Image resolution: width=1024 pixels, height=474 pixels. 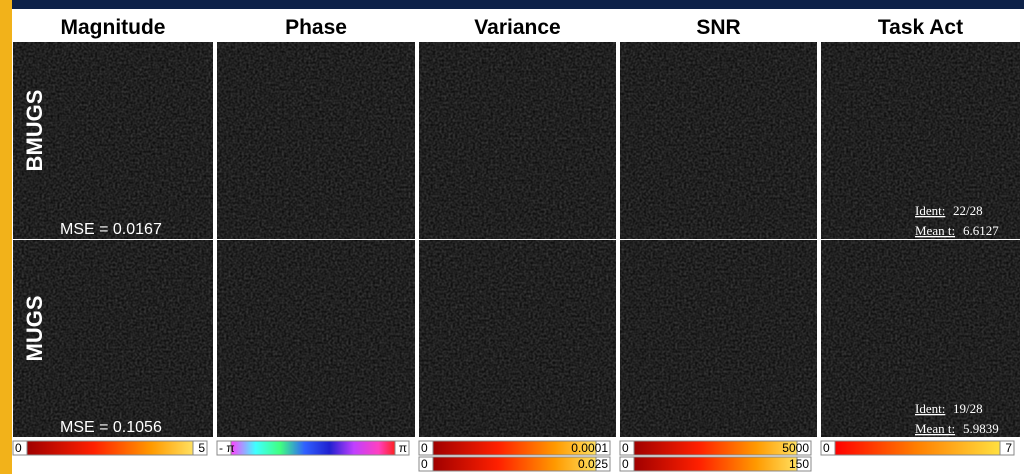 I want to click on row-label: MUGS, so click(x=34, y=329).